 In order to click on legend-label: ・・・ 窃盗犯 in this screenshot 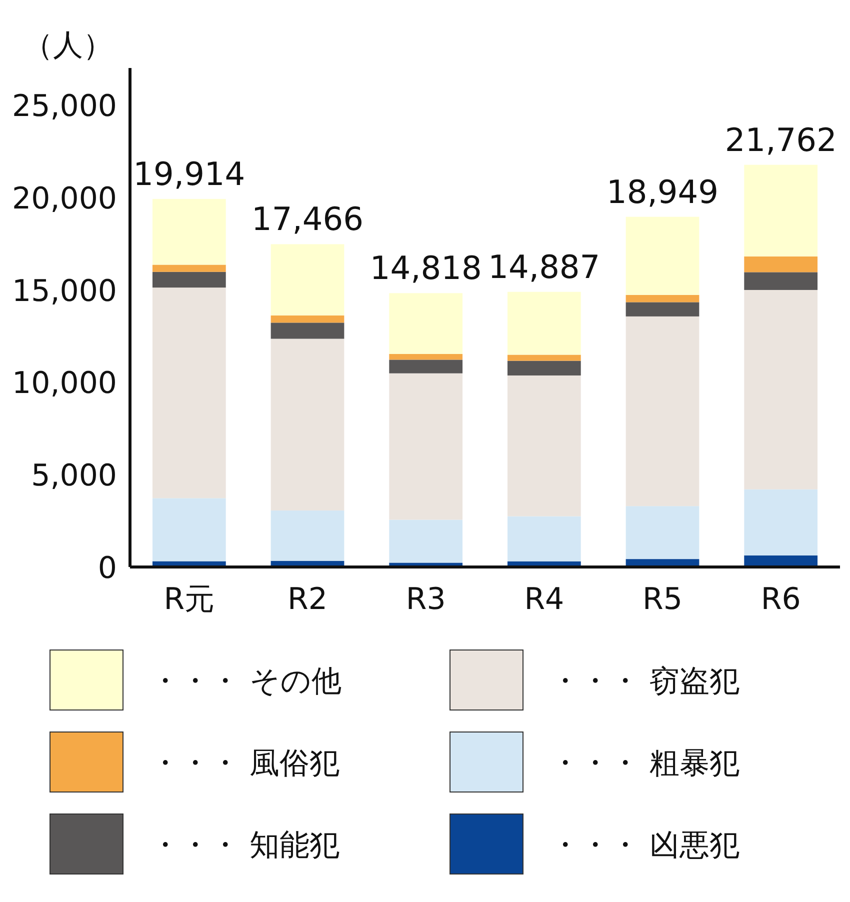, I will do `click(645, 681)`.